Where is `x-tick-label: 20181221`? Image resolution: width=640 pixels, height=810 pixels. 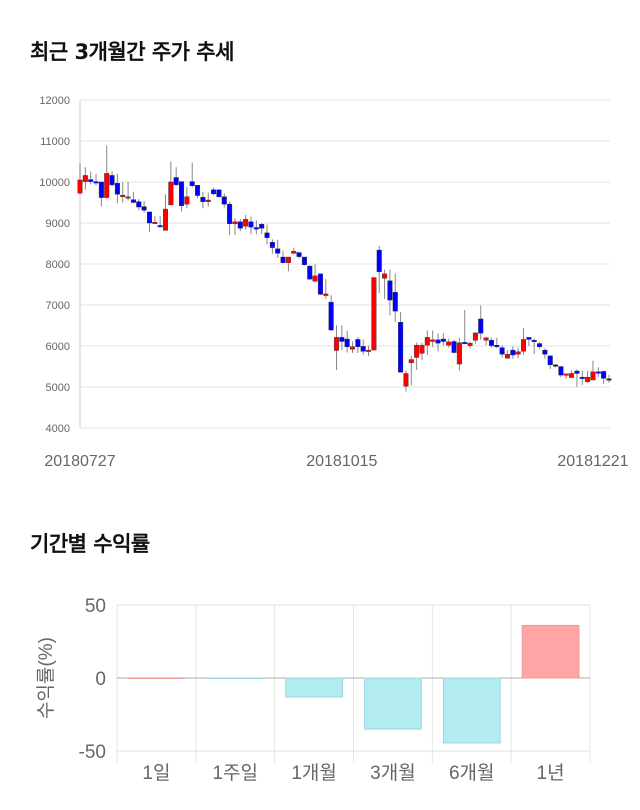
x-tick-label: 20181221 is located at coordinates (592, 461).